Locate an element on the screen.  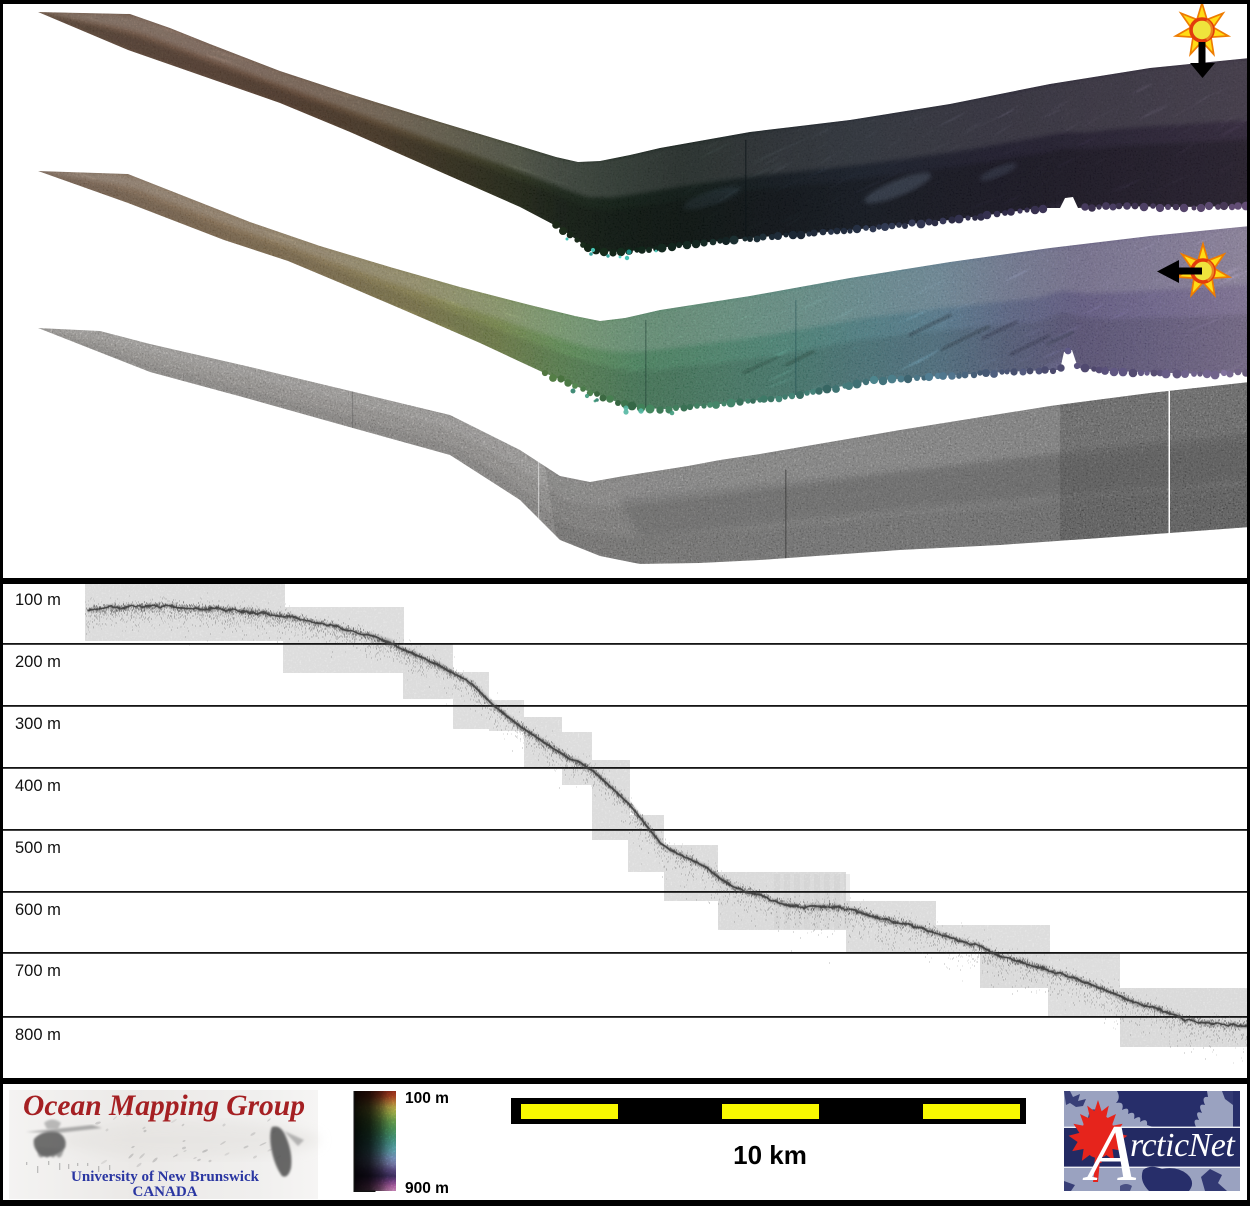
svg-text: 200 m is located at coordinates (38, 662).